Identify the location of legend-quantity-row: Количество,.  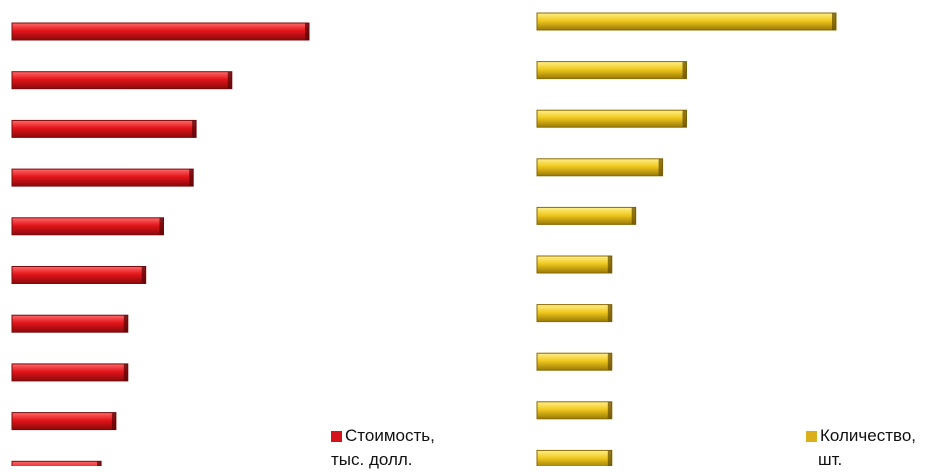
(861, 436).